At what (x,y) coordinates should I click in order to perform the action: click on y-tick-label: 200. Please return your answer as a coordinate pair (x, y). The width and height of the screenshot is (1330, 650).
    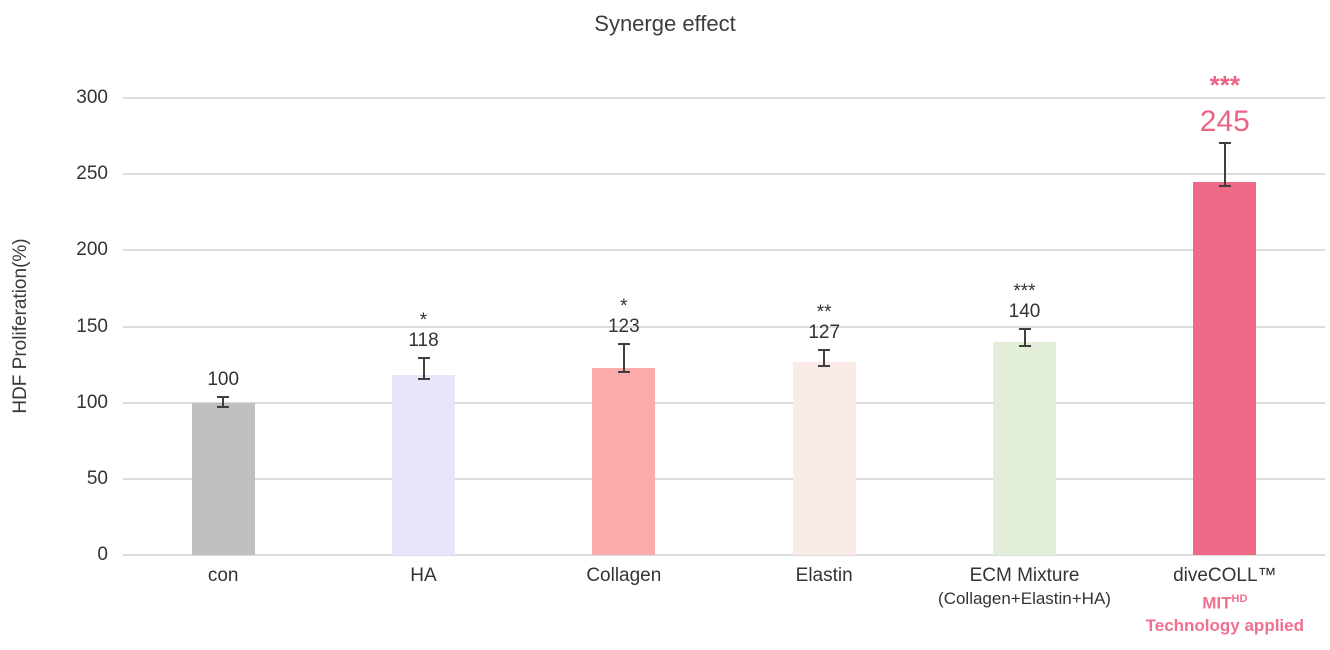
    Looking at the image, I should click on (92, 250).